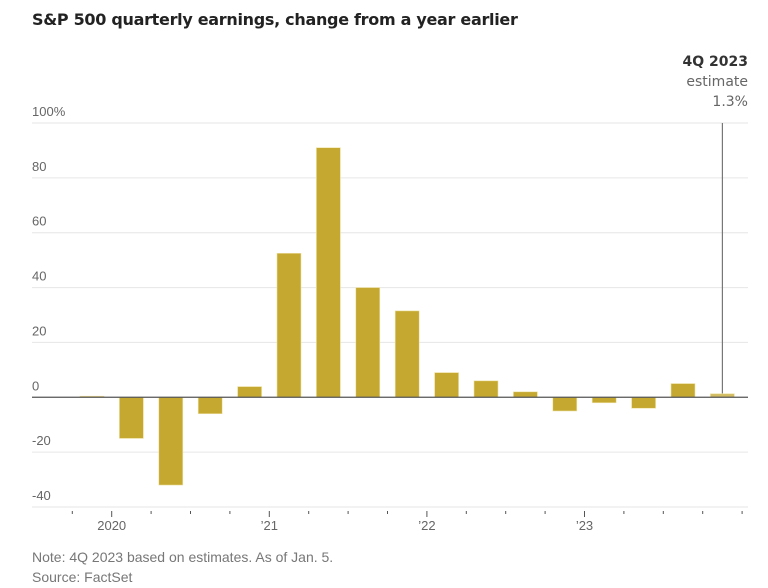  What do you see at coordinates (41, 440) in the screenshot?
I see `y-tick-label: -20` at bounding box center [41, 440].